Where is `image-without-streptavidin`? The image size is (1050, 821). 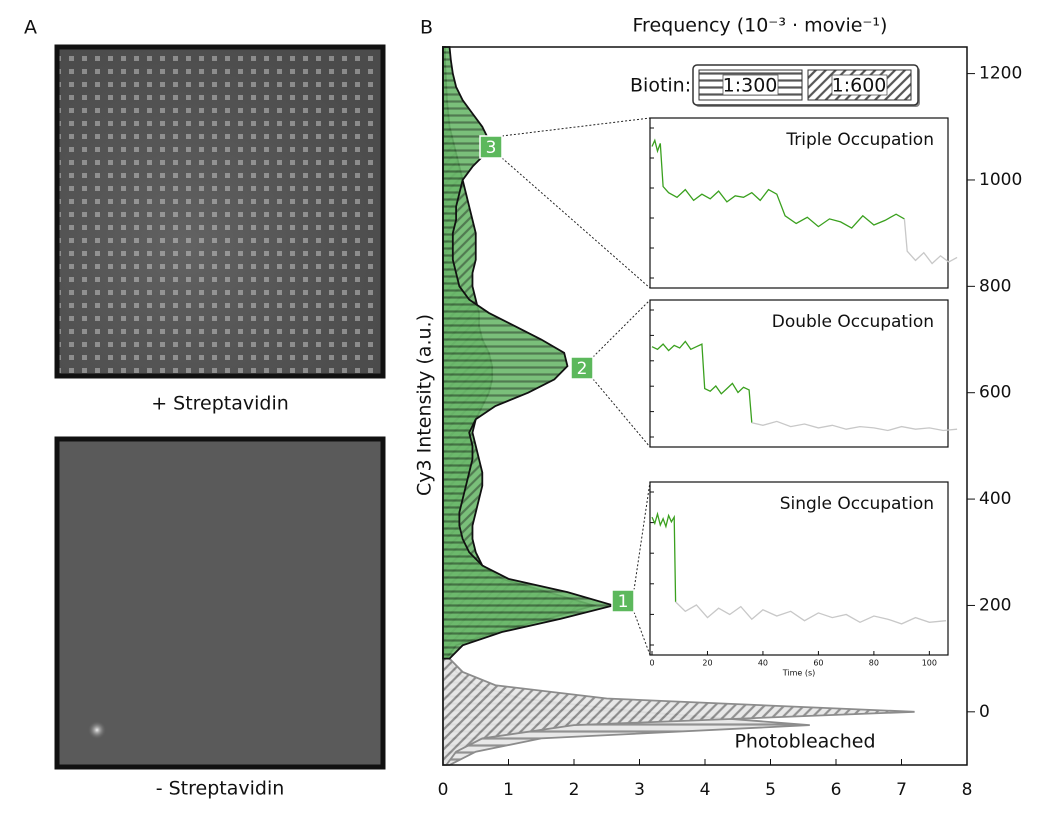 image-without-streptavidin is located at coordinates (220, 603).